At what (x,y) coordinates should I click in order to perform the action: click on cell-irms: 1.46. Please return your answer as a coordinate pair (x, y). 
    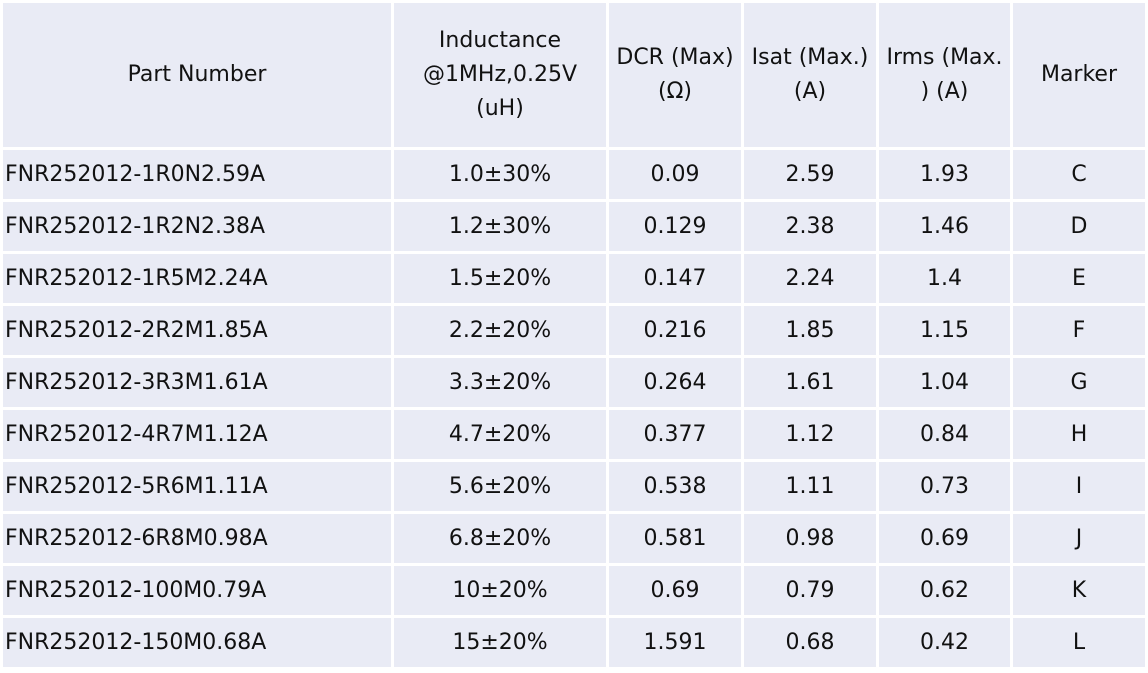
    Looking at the image, I should click on (944, 226).